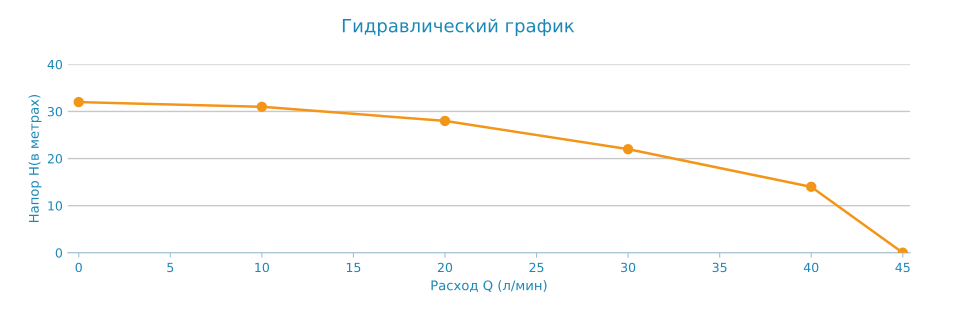 This screenshot has height=322, width=954. I want to click on y-tick-label: 20, so click(55, 159).